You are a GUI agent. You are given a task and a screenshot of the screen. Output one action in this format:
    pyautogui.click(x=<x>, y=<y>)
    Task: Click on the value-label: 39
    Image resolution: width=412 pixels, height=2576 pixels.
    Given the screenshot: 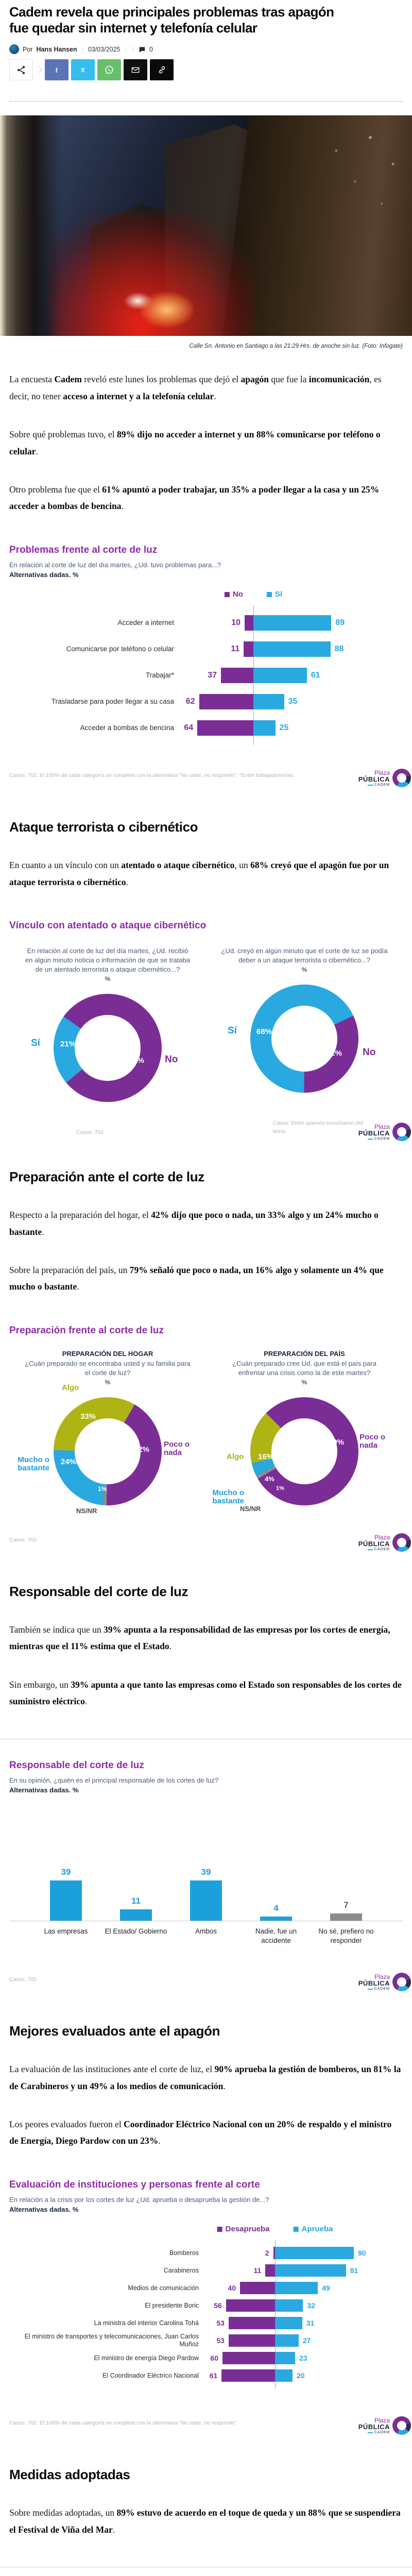 What is the action you would take?
    pyautogui.click(x=206, y=1872)
    